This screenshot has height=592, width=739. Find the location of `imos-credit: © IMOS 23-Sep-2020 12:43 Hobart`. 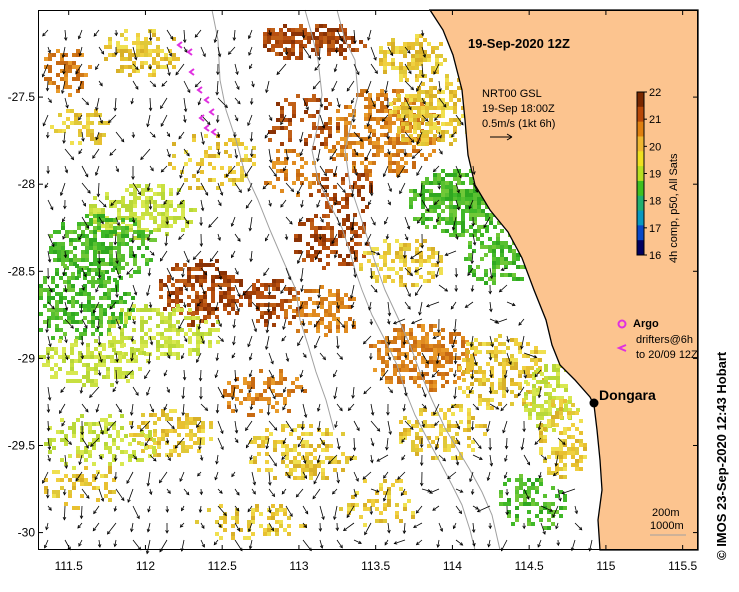

imos-credit: © IMOS 23-Sep-2020 12:43 Hobart is located at coordinates (721, 455).